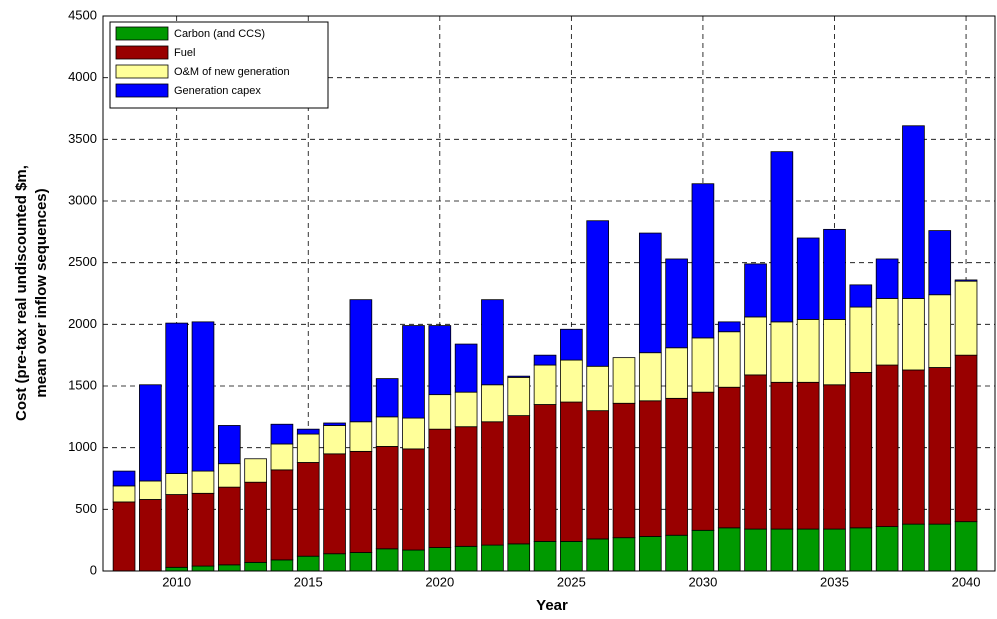  I want to click on y-tick-label: 500, so click(86, 508).